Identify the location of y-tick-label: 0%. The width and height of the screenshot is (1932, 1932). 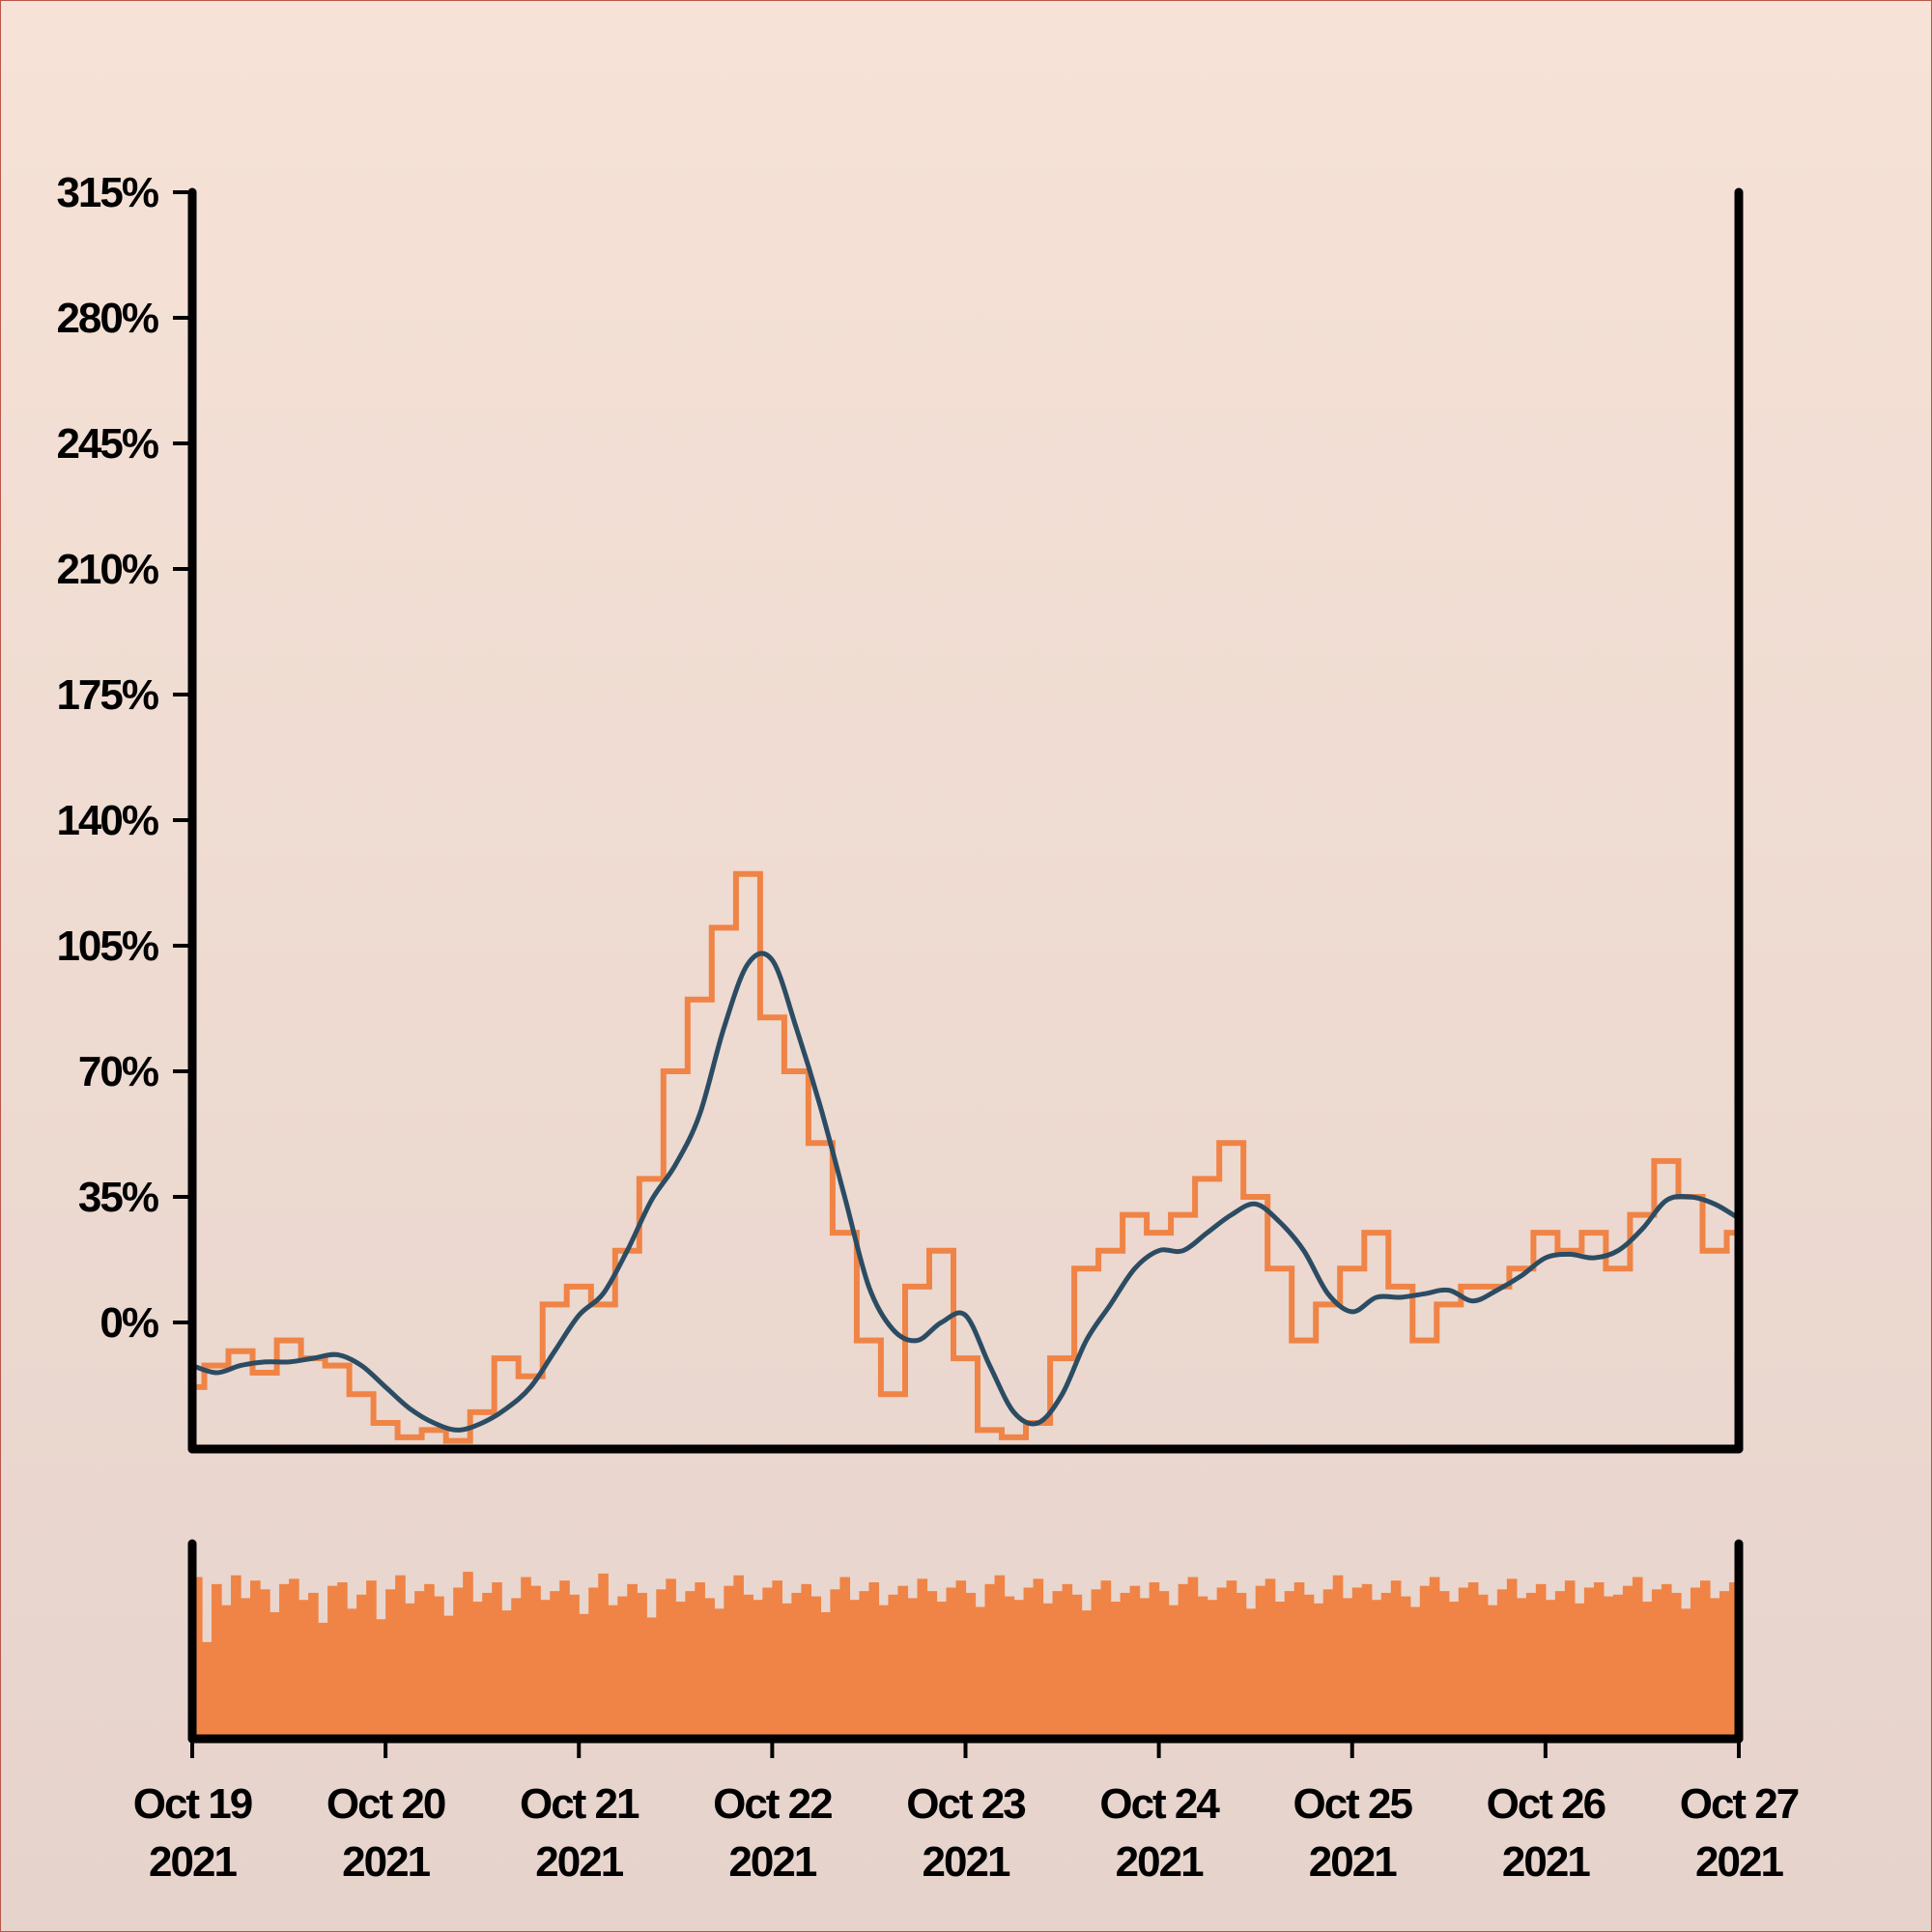
(128, 1323).